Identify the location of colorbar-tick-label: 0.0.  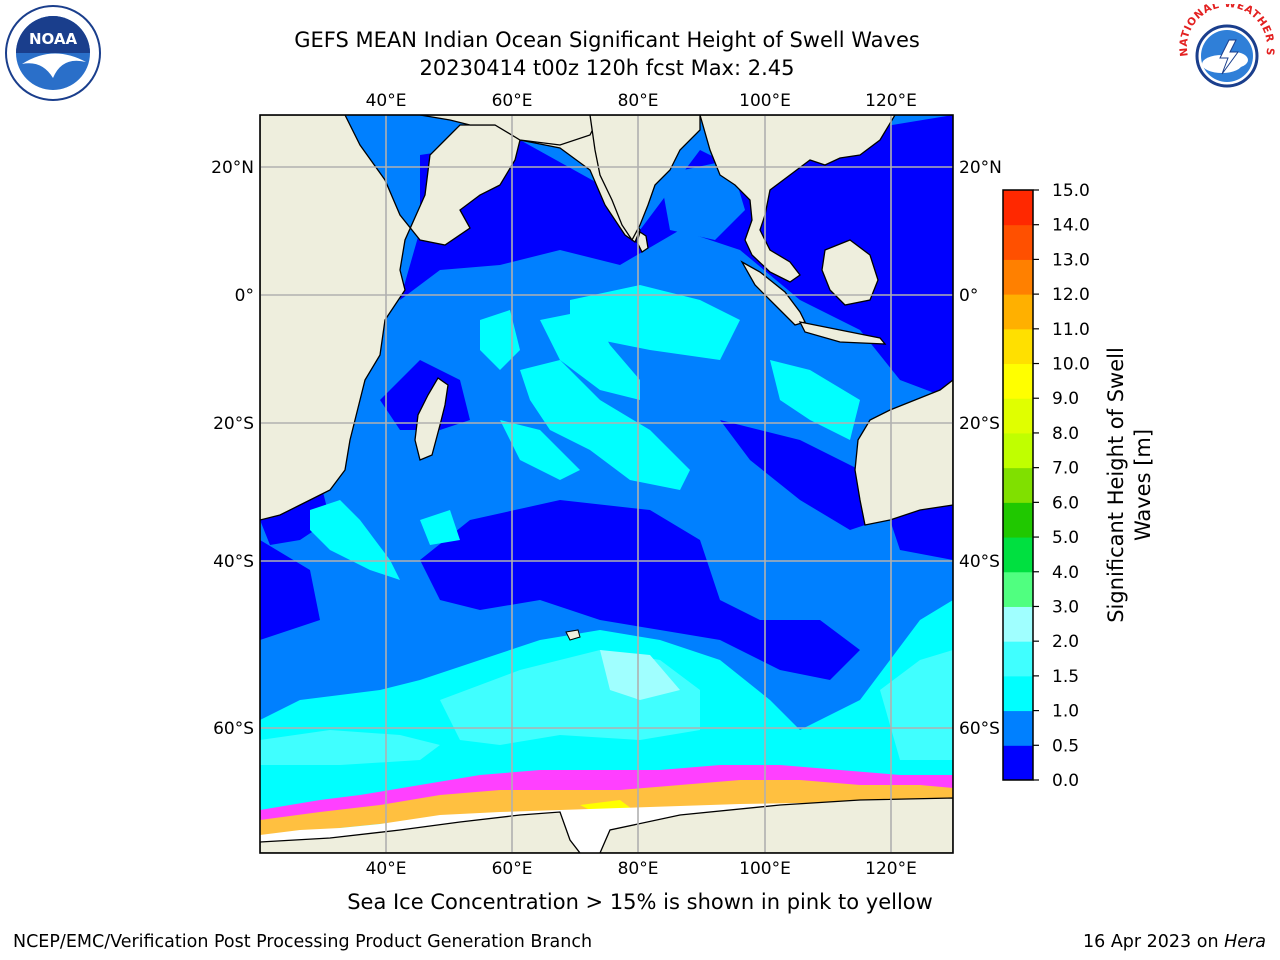
(1065, 781).